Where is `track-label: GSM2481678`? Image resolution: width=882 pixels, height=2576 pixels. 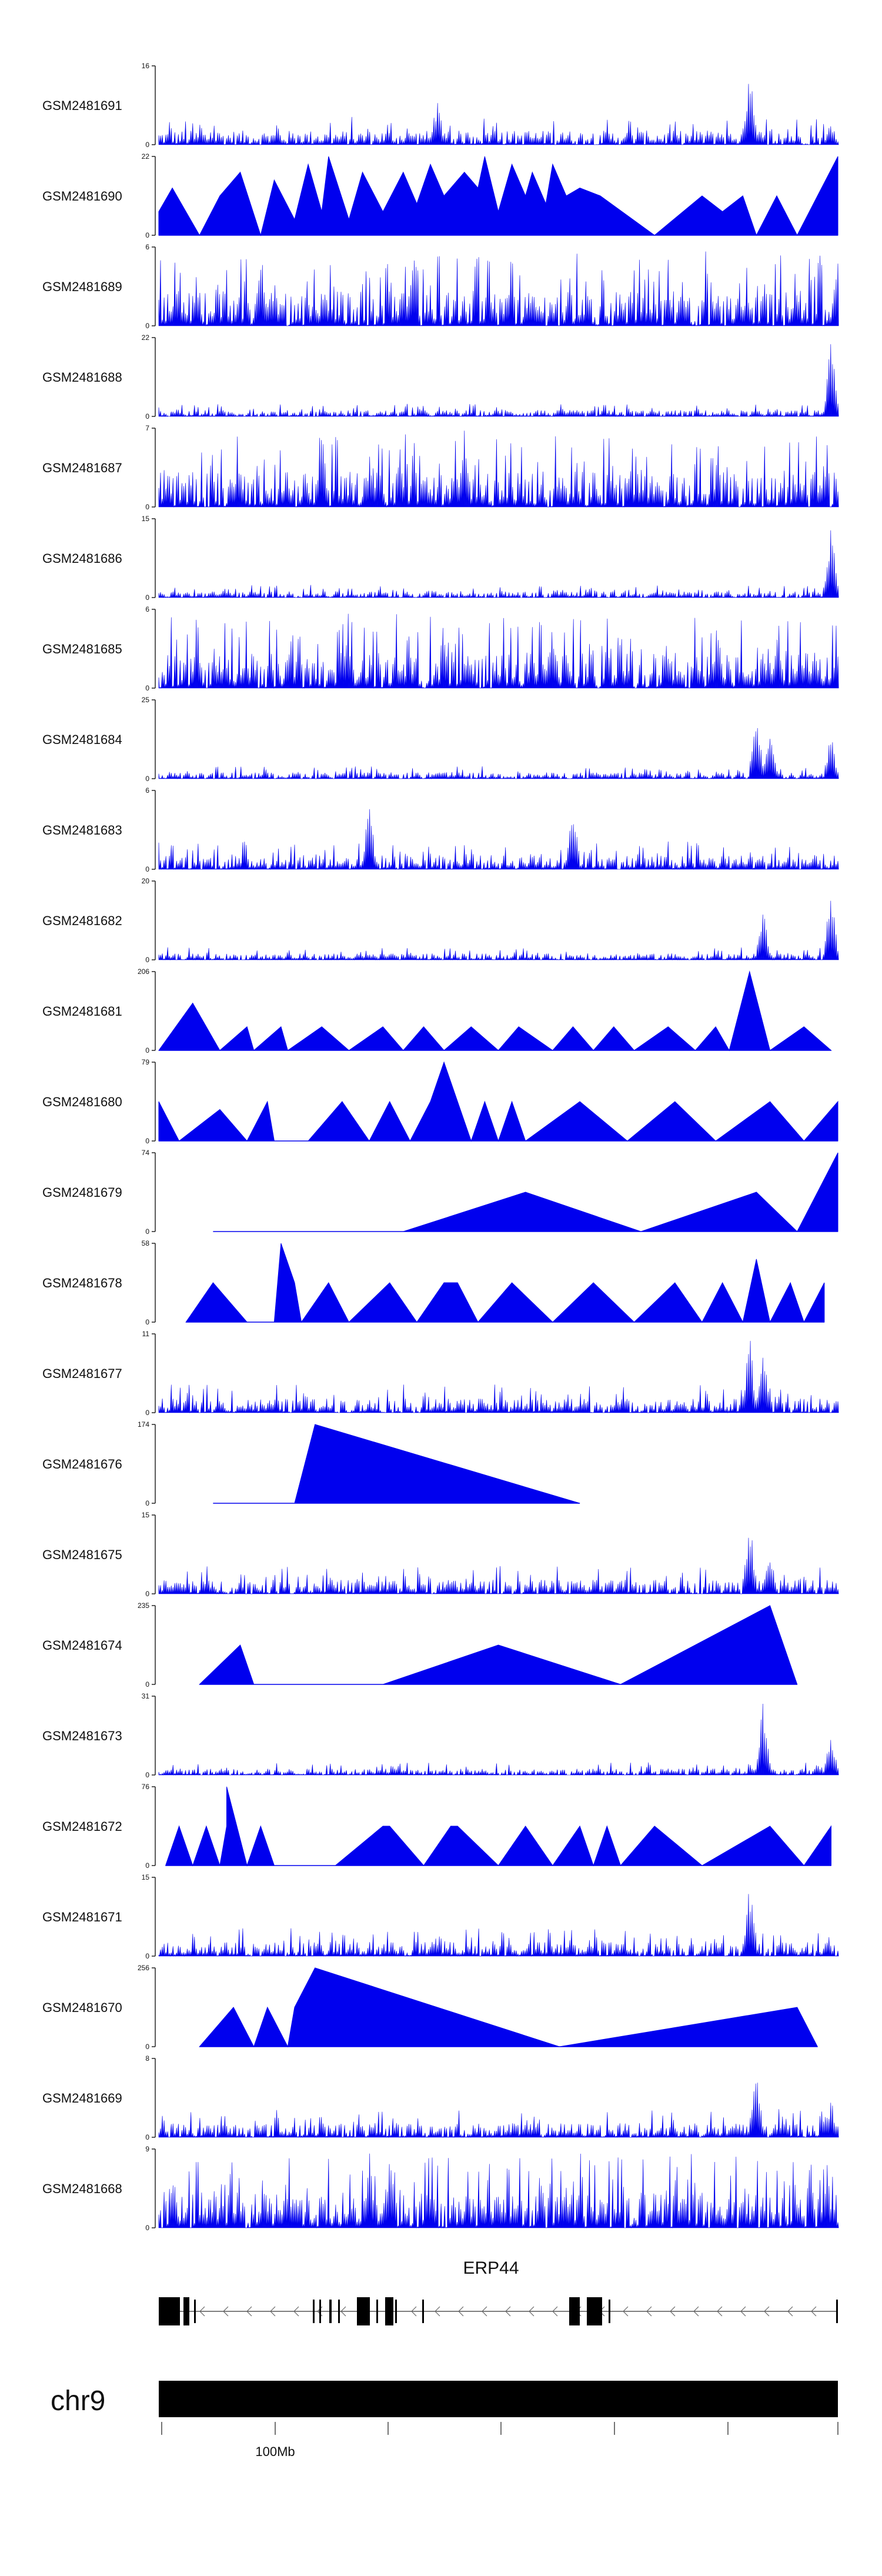
track-label: GSM2481678 is located at coordinates (82, 1283).